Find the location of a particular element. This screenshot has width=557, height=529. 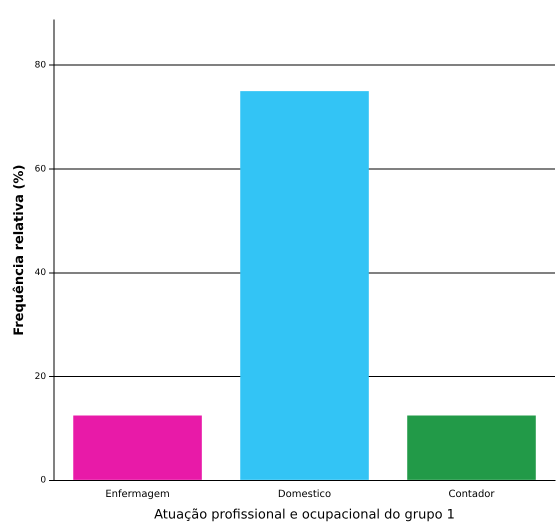

y-tick-label: 60 is located at coordinates (40, 169).